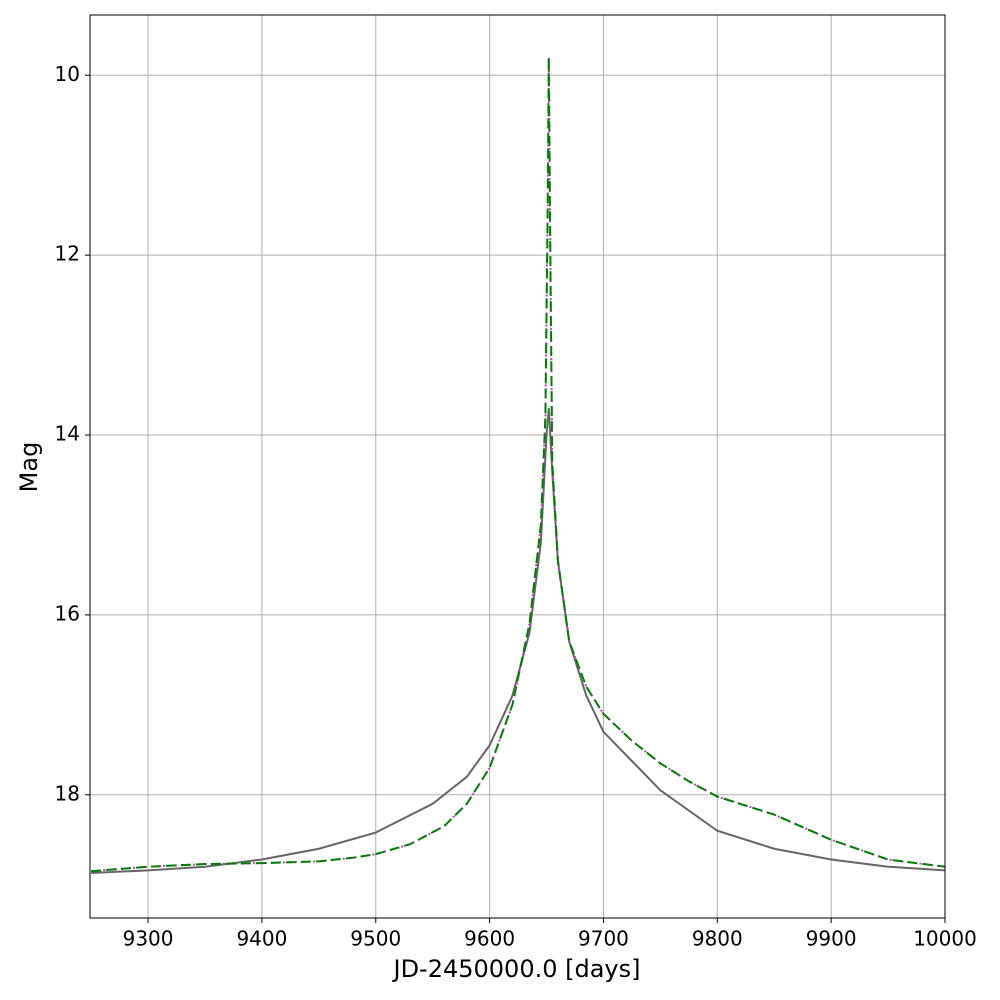 This screenshot has height=1000, width=1000. What do you see at coordinates (489, 939) in the screenshot?
I see `x-tick-label: 9600` at bounding box center [489, 939].